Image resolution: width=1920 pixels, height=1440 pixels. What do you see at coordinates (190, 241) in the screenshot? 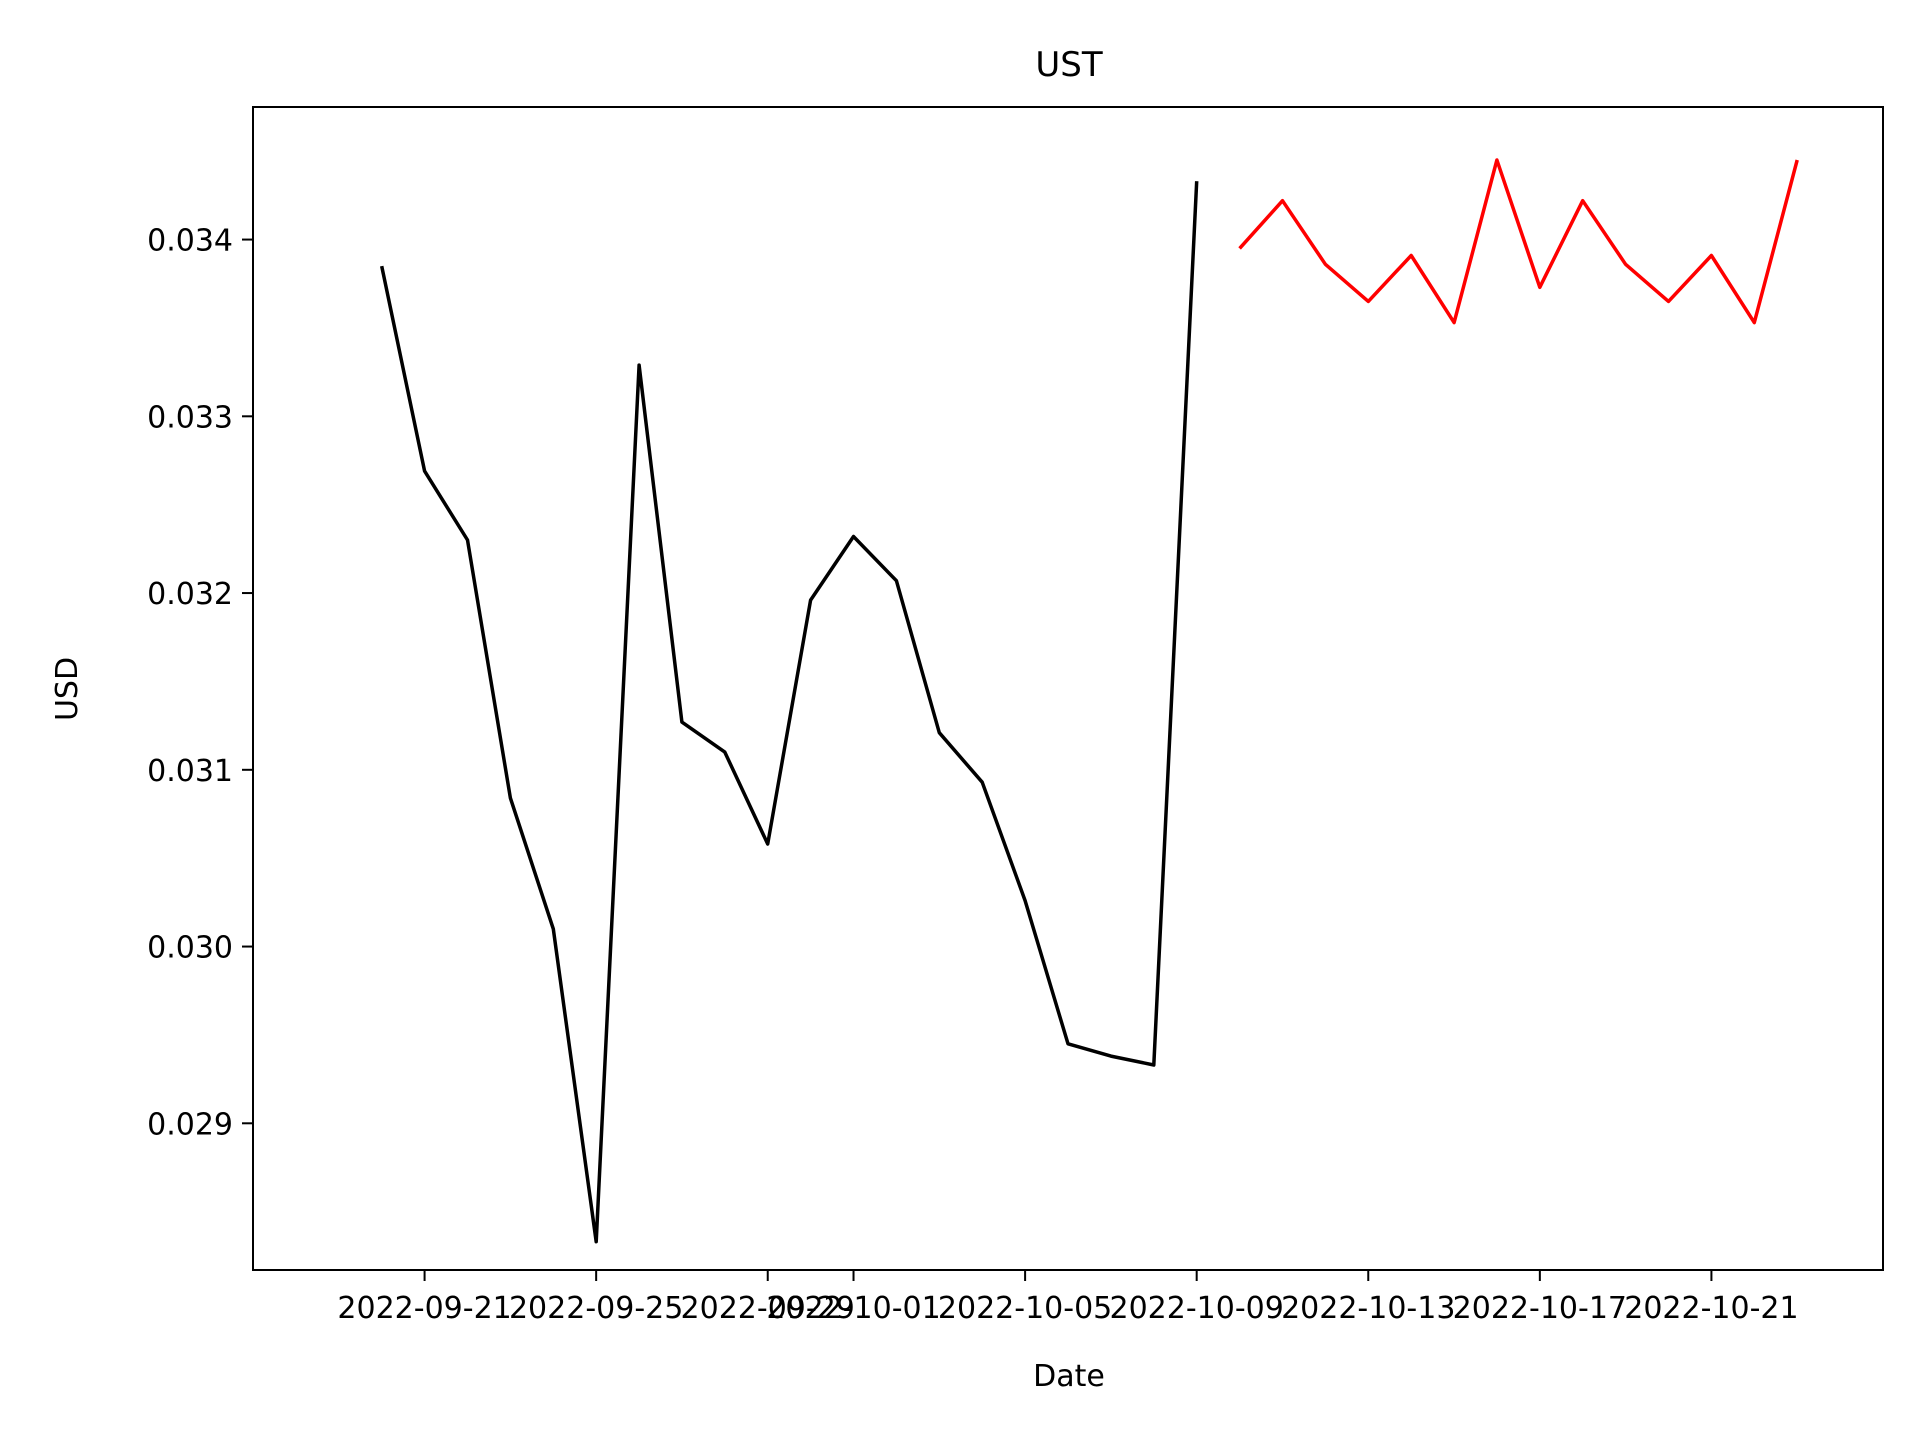
I see `y-tick-label: 0.034` at bounding box center [190, 241].